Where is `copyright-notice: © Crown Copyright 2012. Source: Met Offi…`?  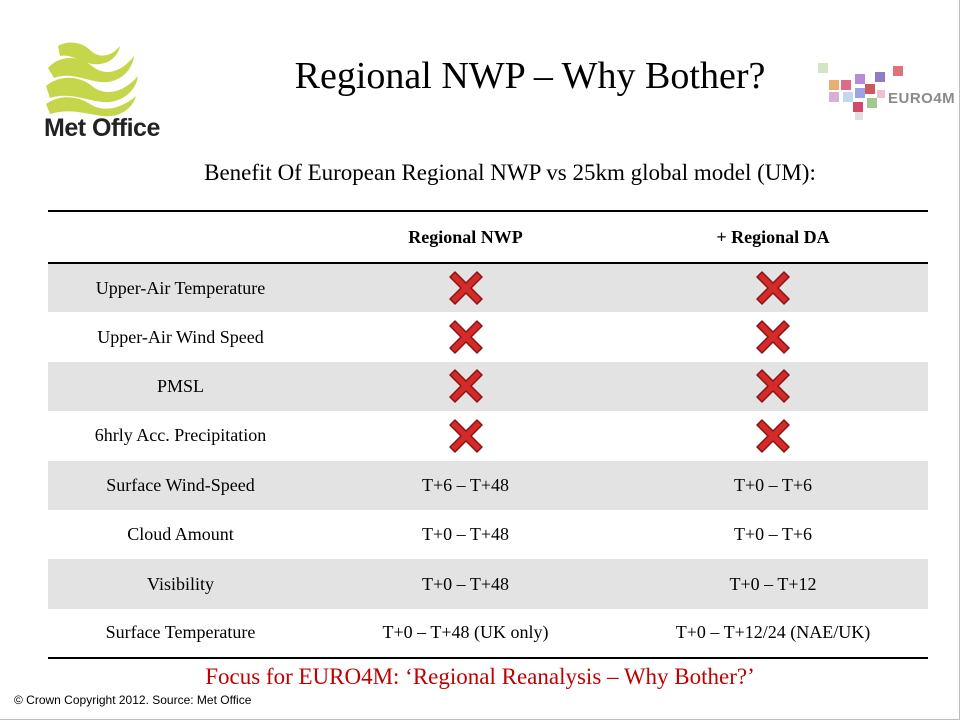
copyright-notice: © Crown Copyright 2012. Source: Met Offi… is located at coordinates (133, 700).